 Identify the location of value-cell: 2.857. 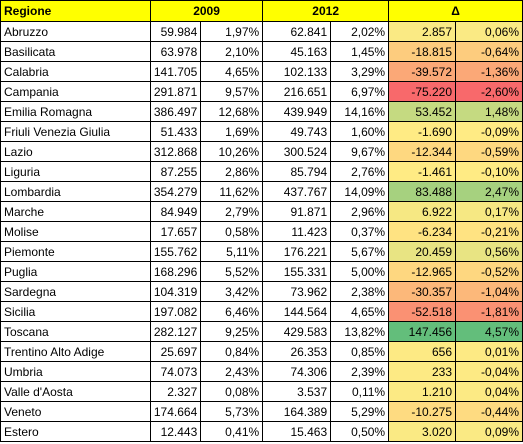
(422, 31).